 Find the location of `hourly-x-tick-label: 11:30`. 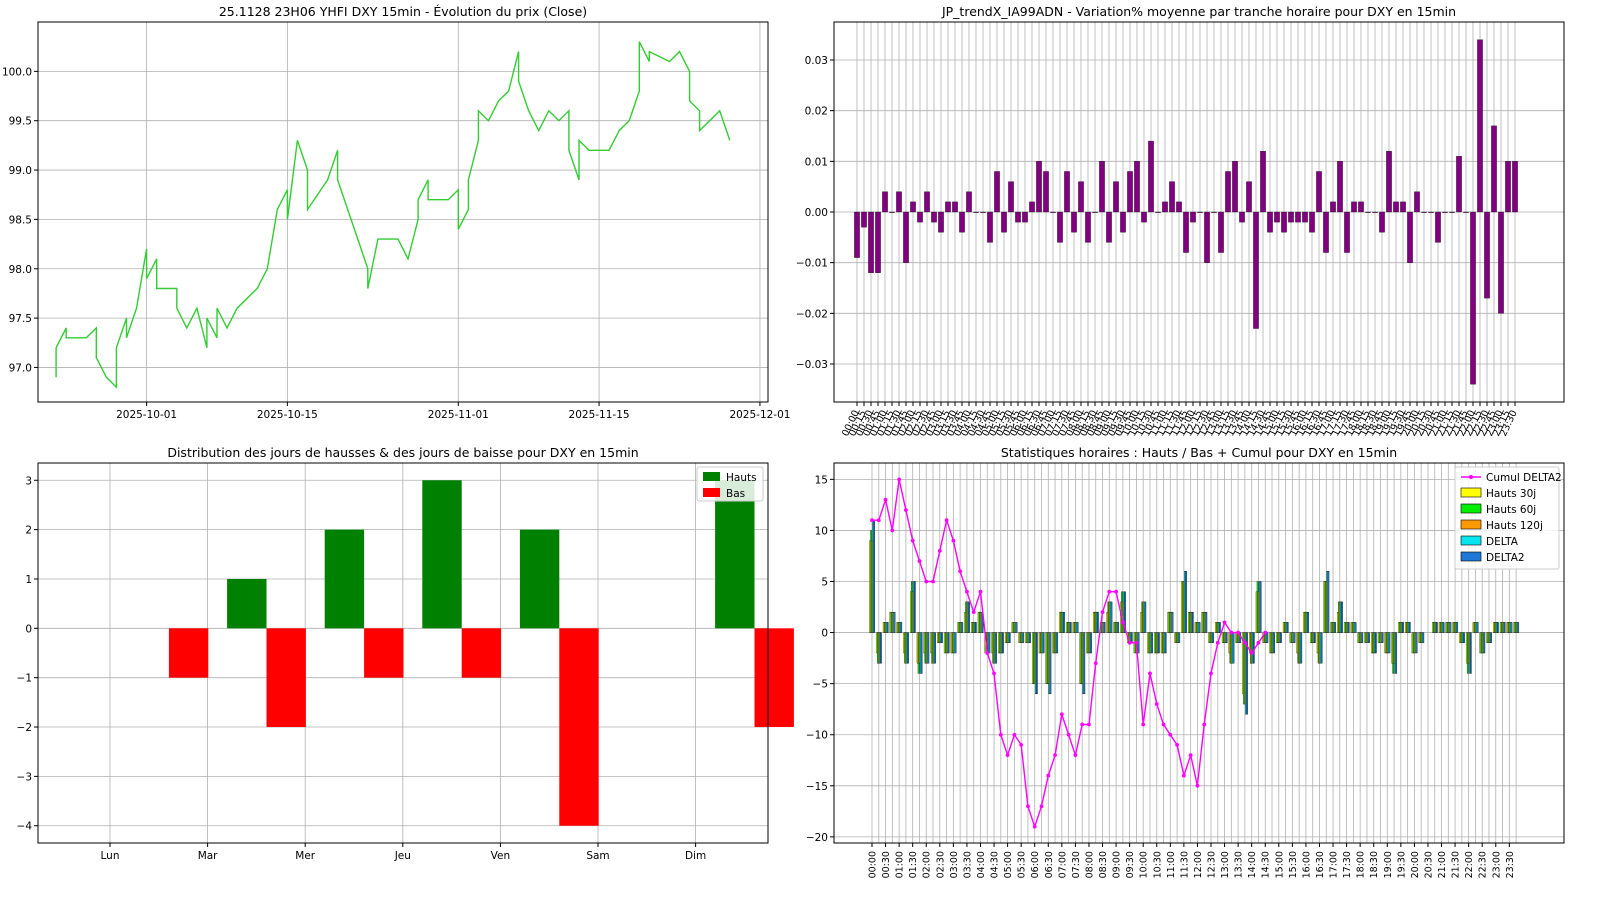

hourly-x-tick-label: 11:30 is located at coordinates (1184, 864).